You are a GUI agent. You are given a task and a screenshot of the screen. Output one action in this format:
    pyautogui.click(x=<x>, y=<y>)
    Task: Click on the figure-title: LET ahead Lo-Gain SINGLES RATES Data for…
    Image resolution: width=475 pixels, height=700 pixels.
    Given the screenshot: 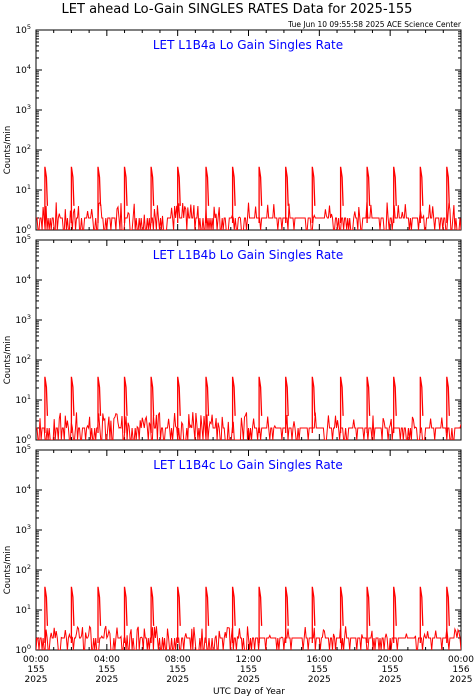 What is the action you would take?
    pyautogui.click(x=237, y=9)
    